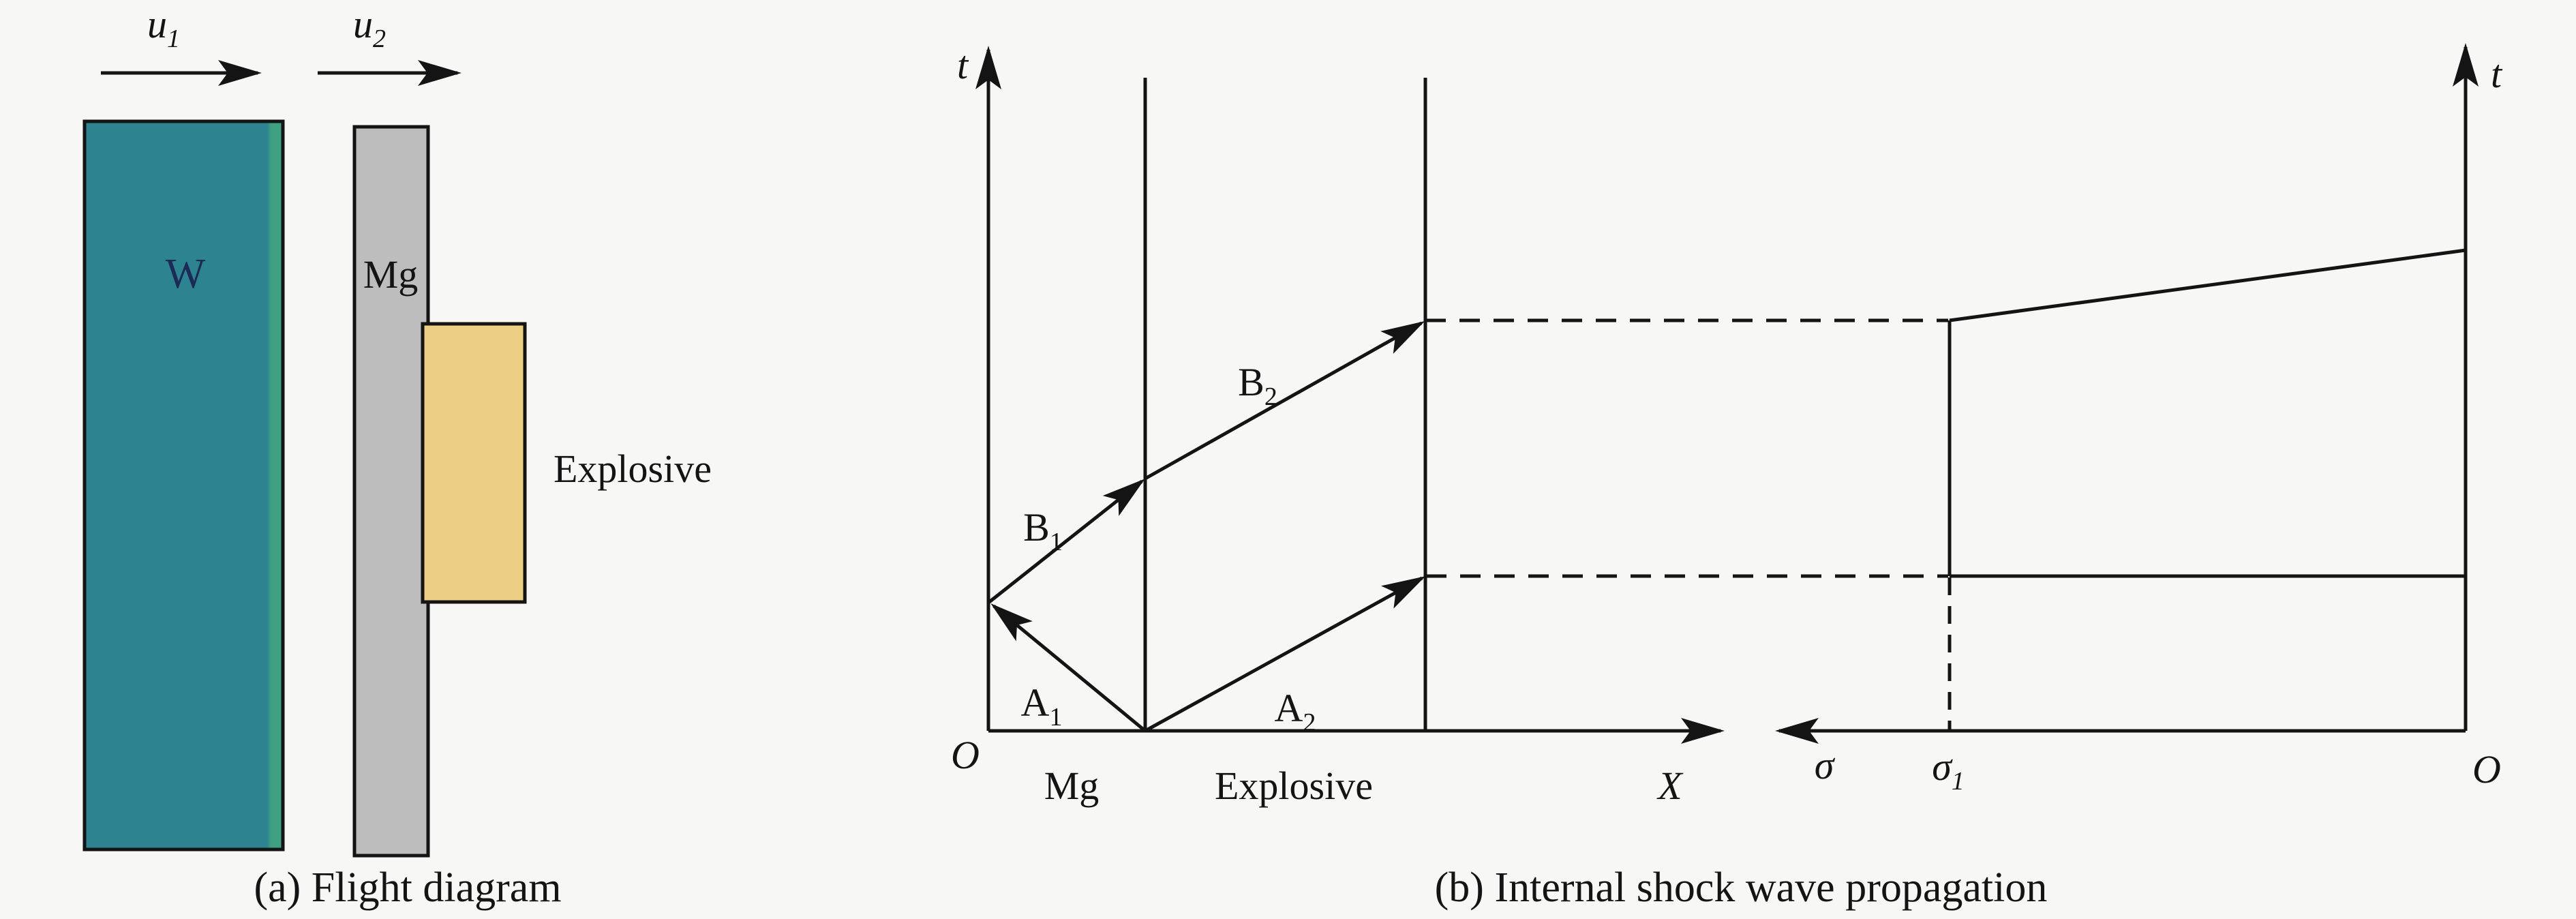  I want to click on sigma1-label: σ1, so click(1949, 770).